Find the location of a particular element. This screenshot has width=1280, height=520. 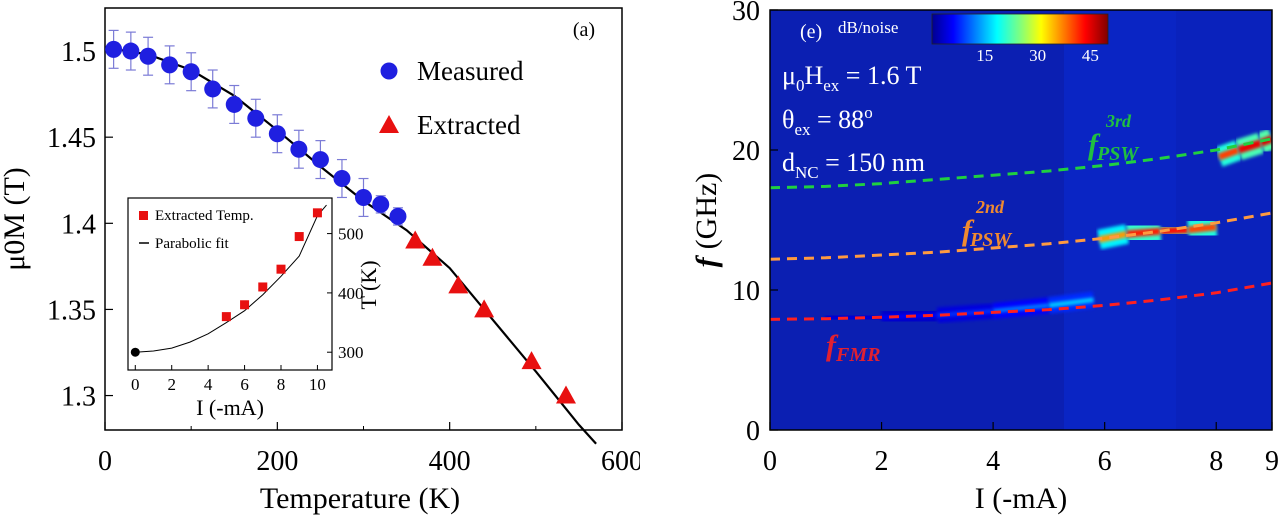

mode-labels: fFMR f2nd PSW f3rd PSW is located at coordinates (982, 238).